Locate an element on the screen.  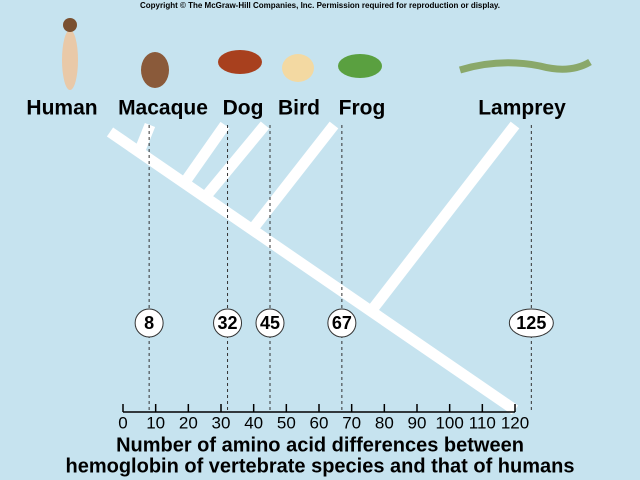
species-label: Dog is located at coordinates (243, 108).